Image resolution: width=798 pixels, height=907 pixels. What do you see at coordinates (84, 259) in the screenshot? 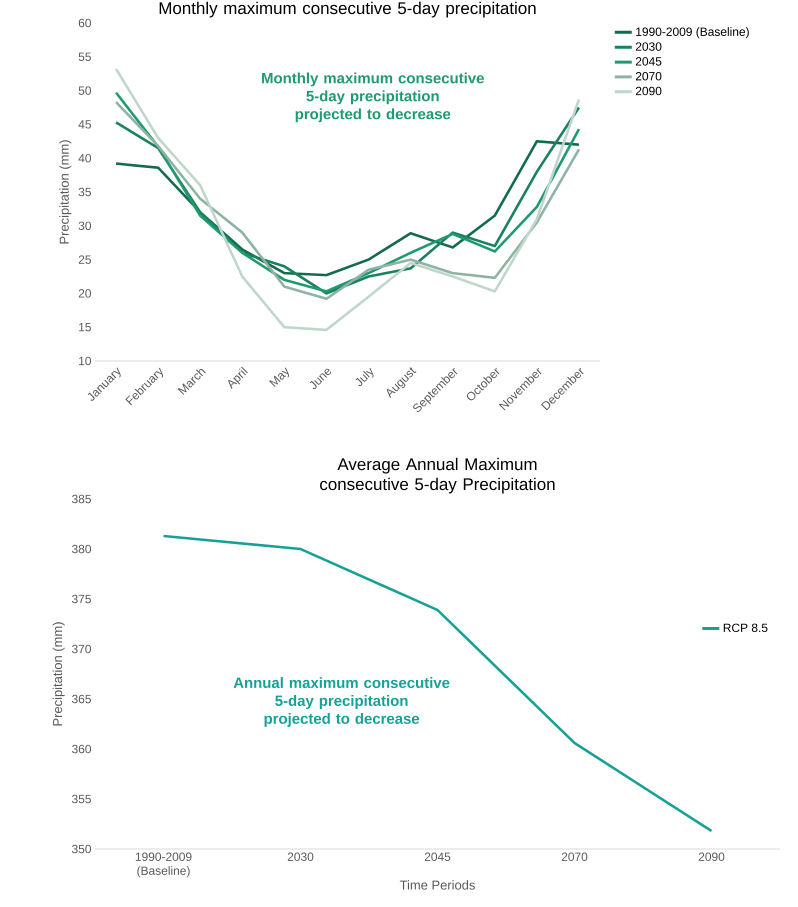
I see `y-tick-label: 25` at bounding box center [84, 259].